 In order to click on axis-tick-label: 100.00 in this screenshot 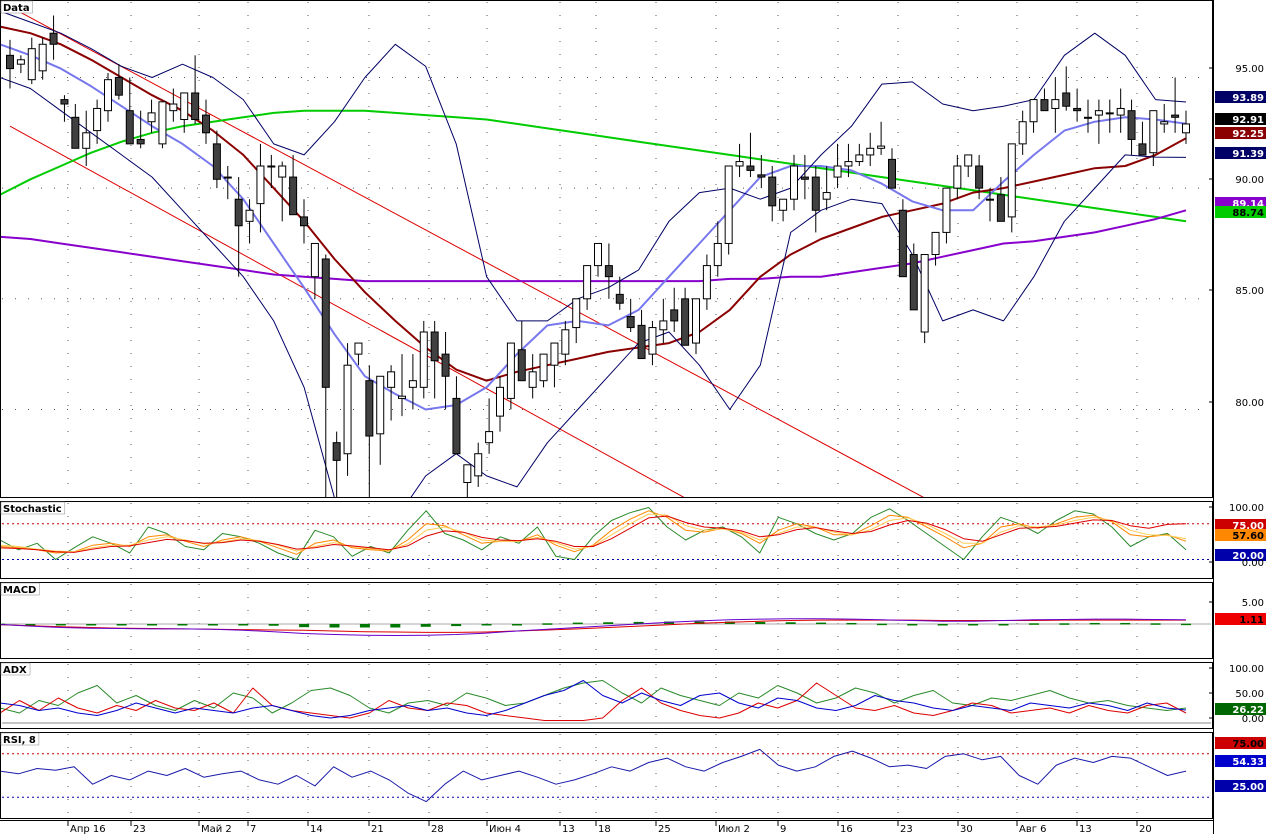, I will do `click(1246, 669)`.